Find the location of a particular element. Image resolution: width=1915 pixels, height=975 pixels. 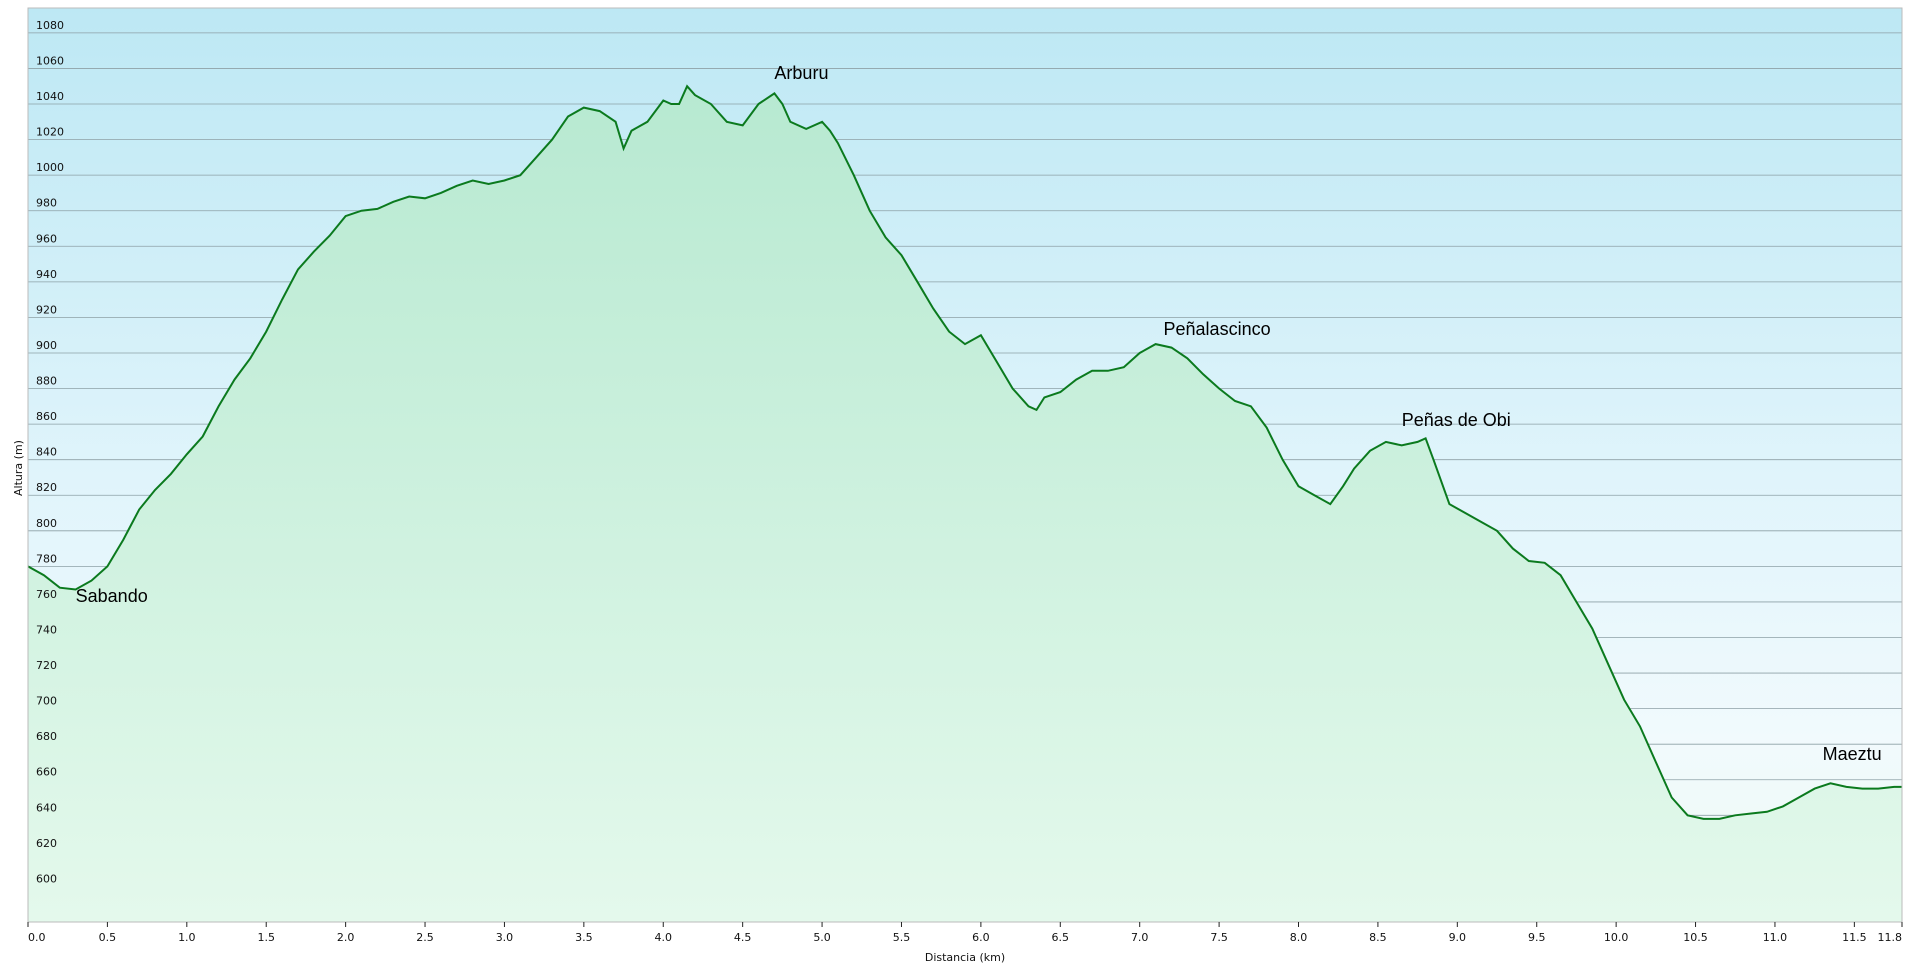

x-tick-label: 5.5 is located at coordinates (902, 937).